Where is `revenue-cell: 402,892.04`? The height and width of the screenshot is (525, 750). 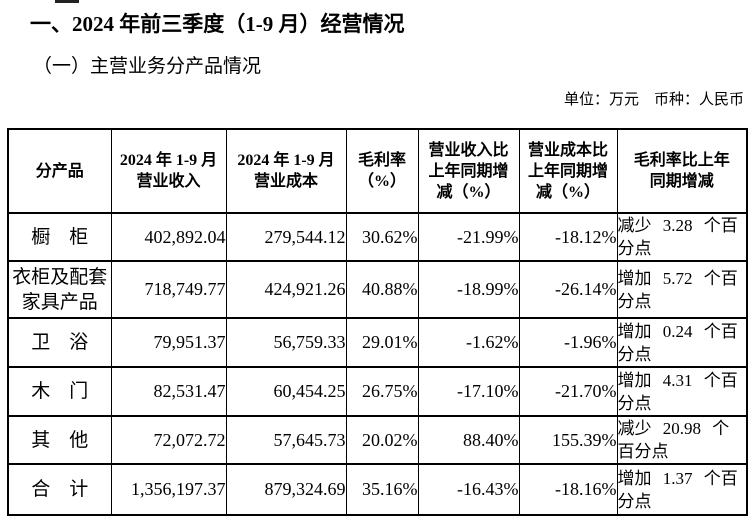 revenue-cell: 402,892.04 is located at coordinates (168, 237).